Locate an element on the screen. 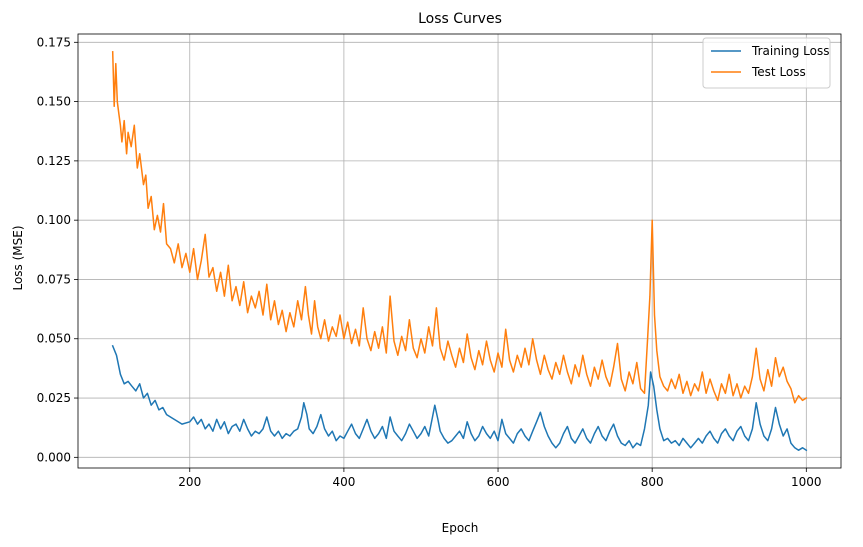 The image size is (863, 547). legend-label-training-loss: Training Loss is located at coordinates (790, 51).